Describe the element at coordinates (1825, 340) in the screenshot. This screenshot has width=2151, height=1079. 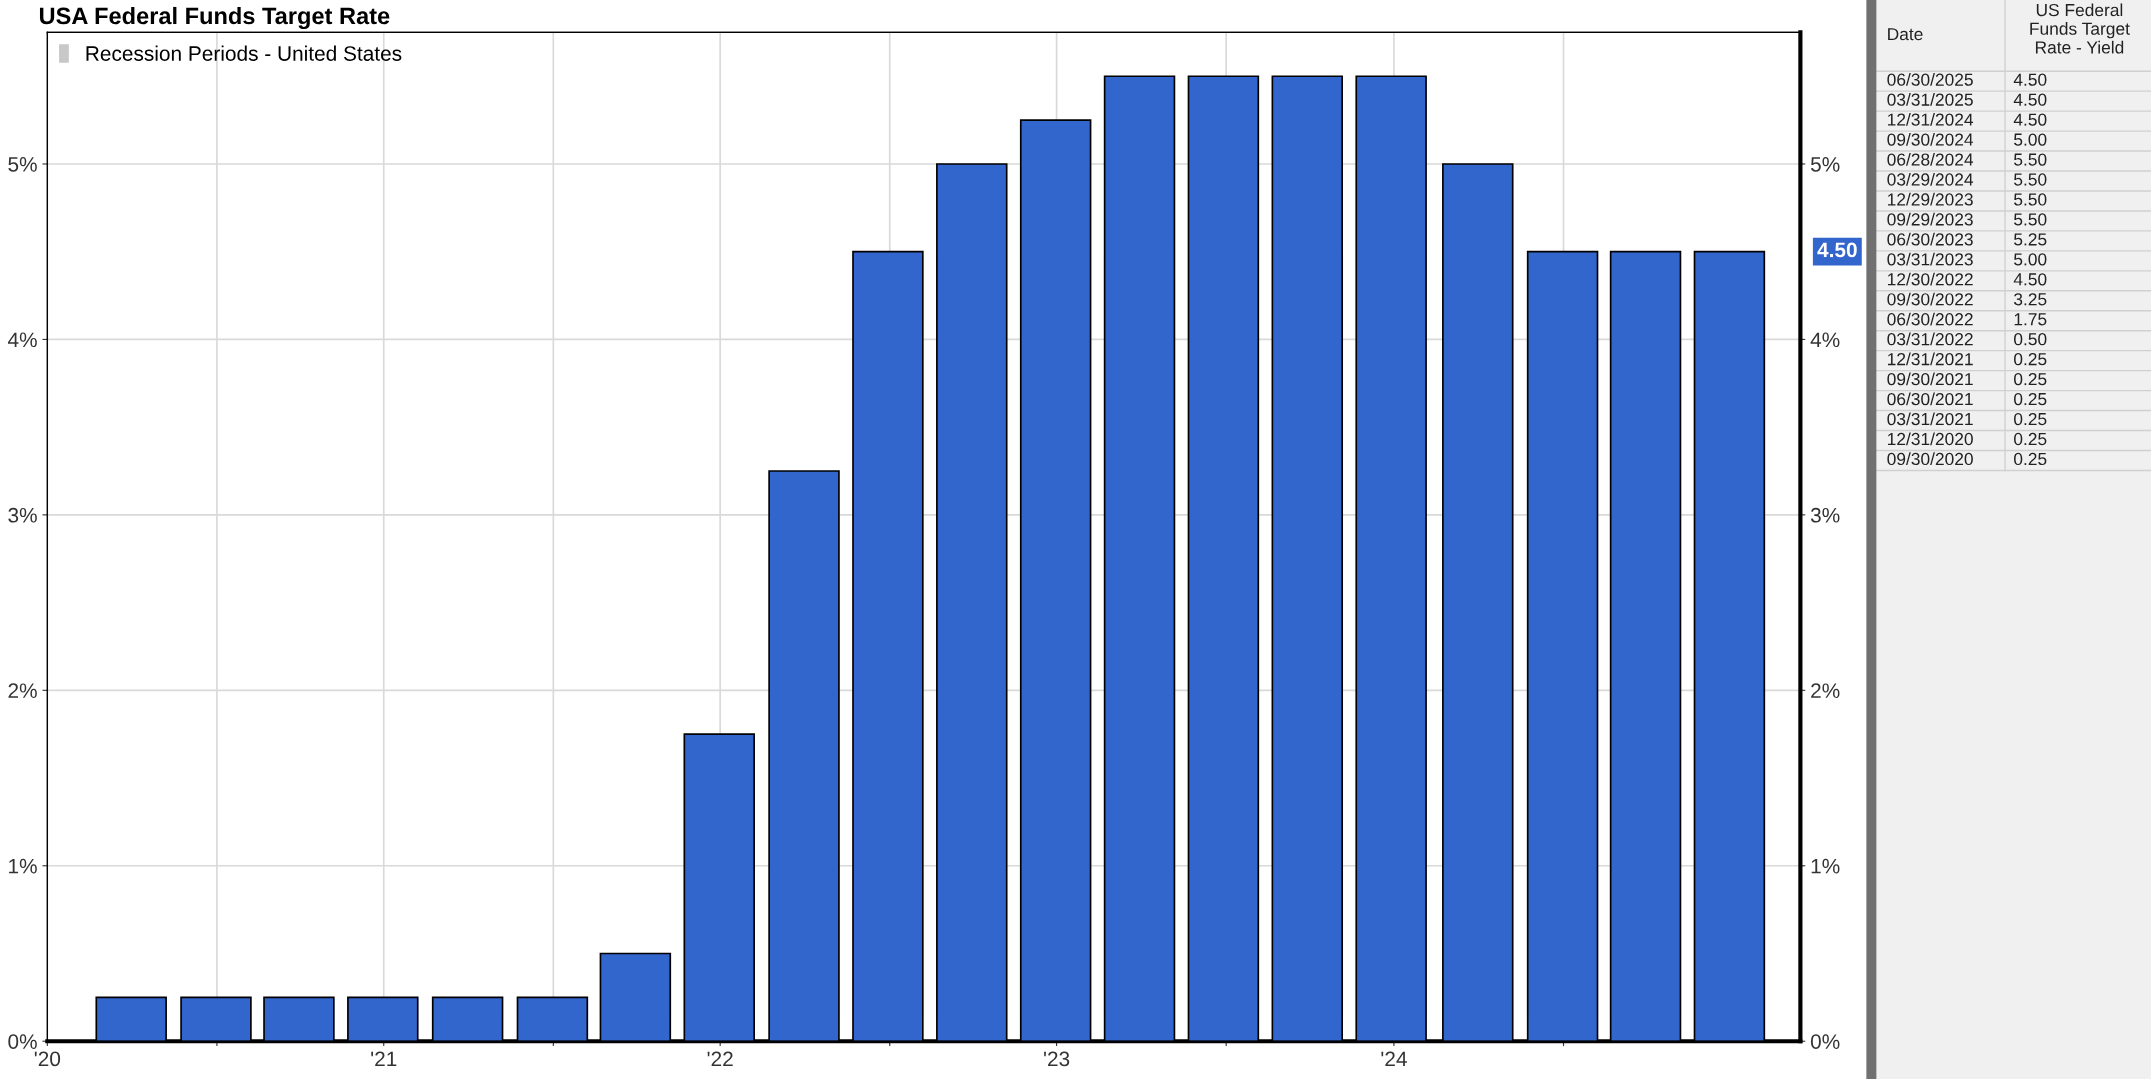
I see `y2-tick-label: 4%` at that location.